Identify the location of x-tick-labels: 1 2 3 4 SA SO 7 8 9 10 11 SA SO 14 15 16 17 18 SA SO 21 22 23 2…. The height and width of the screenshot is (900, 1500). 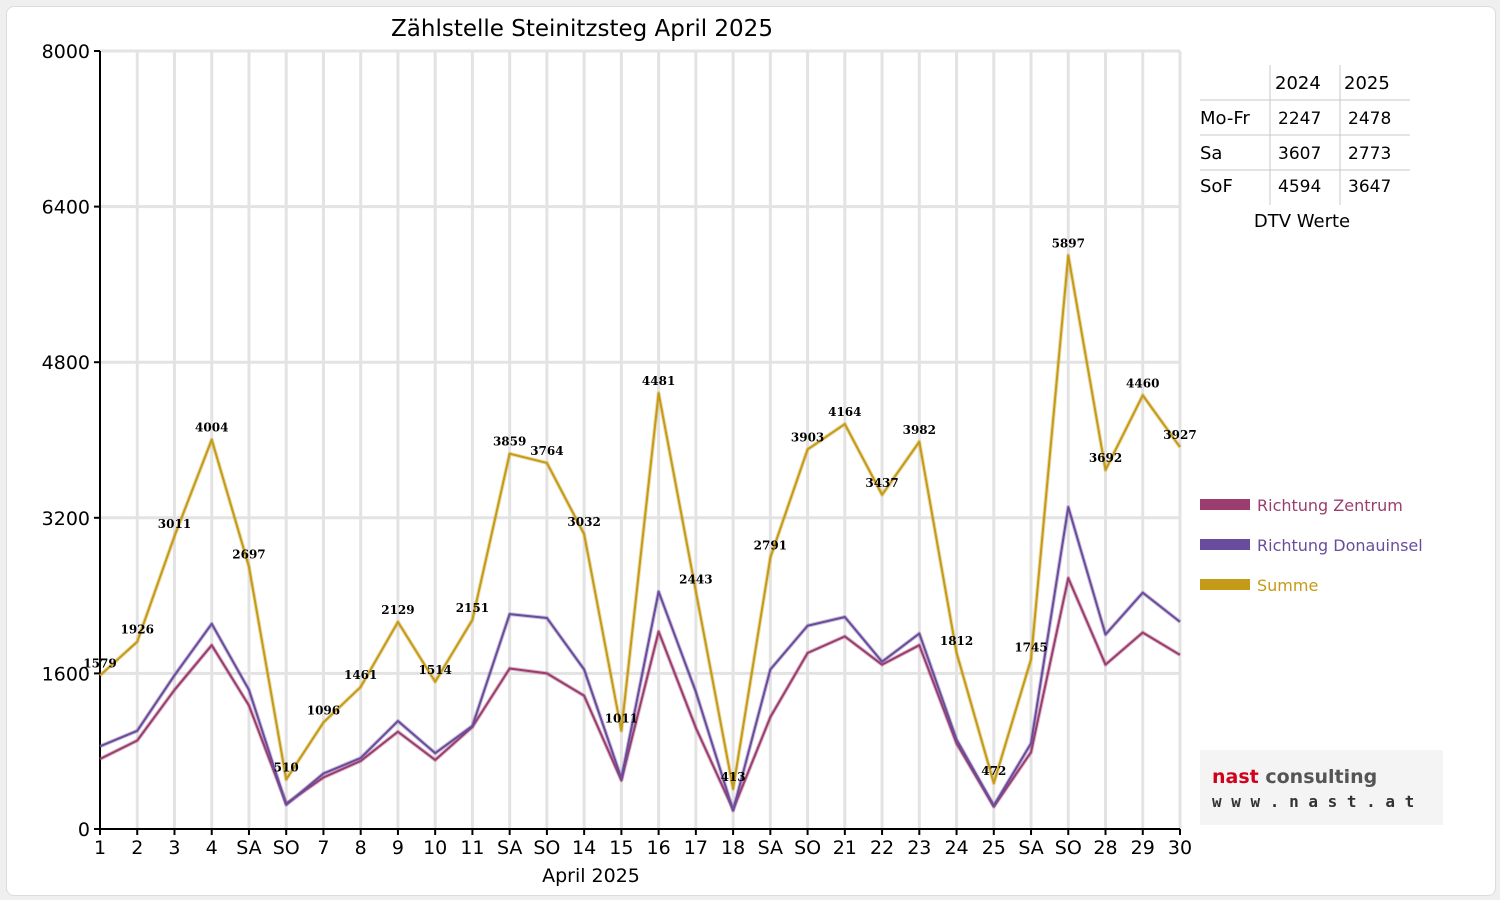
(643, 848).